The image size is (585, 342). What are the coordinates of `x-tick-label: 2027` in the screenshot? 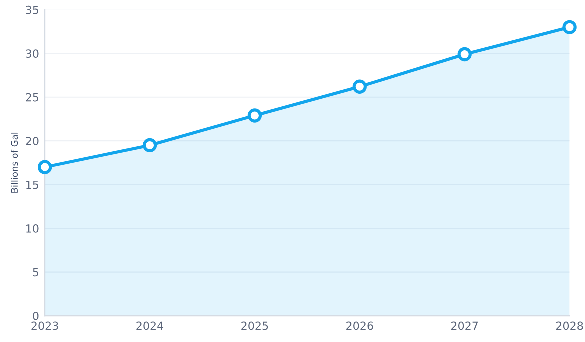 It's located at (465, 326).